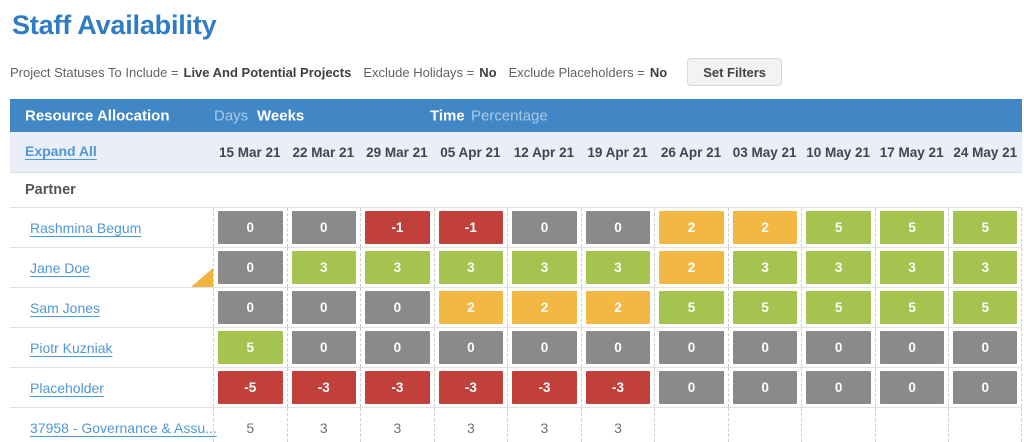  What do you see at coordinates (267, 72) in the screenshot?
I see `filter-value-project-statuses: Live And Potential Projects` at bounding box center [267, 72].